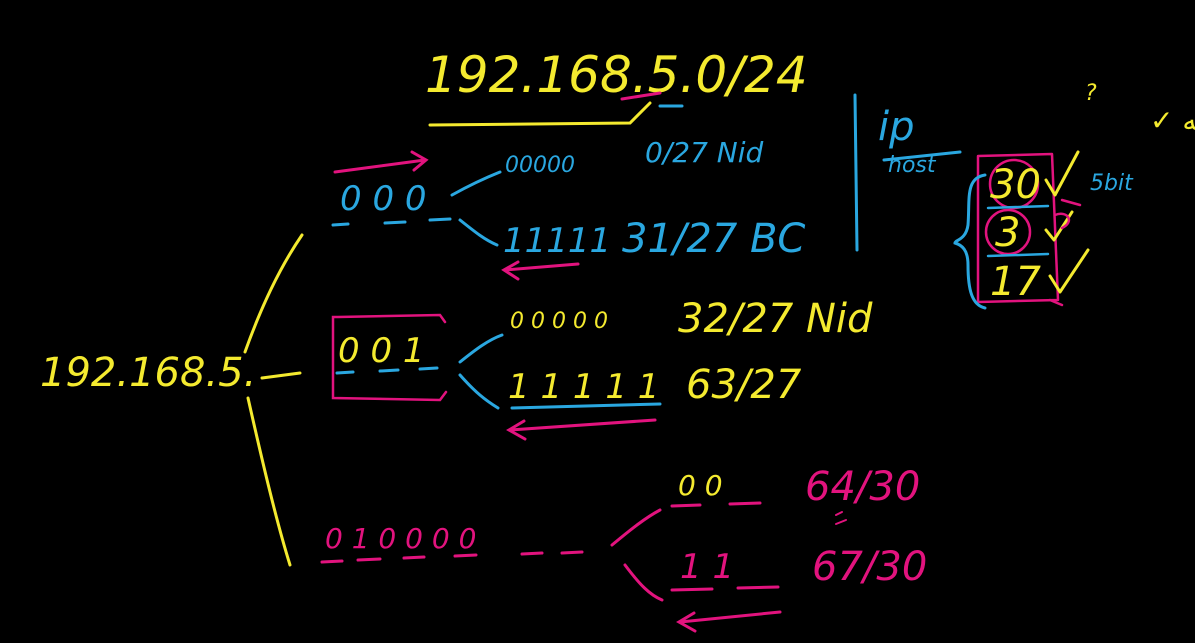 Image resolution: width=1195 pixels, height=643 pixels. Describe the element at coordinates (896, 127) in the screenshot. I see `side-ip-label: ip` at that location.